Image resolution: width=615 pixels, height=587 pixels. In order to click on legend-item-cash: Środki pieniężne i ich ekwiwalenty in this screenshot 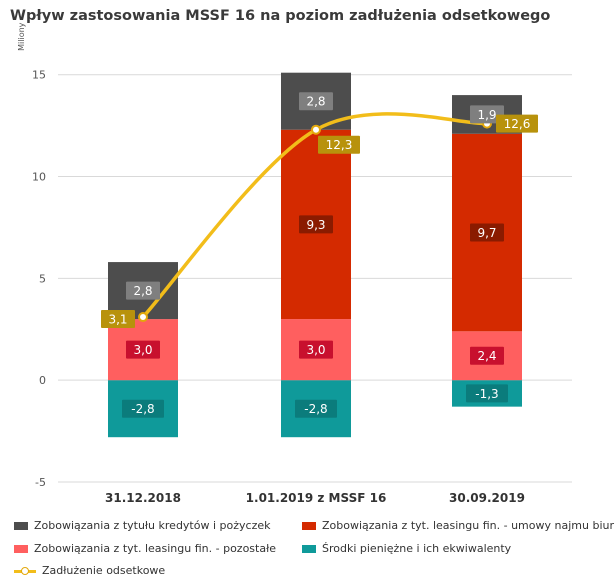, I will do `click(406, 548)`.